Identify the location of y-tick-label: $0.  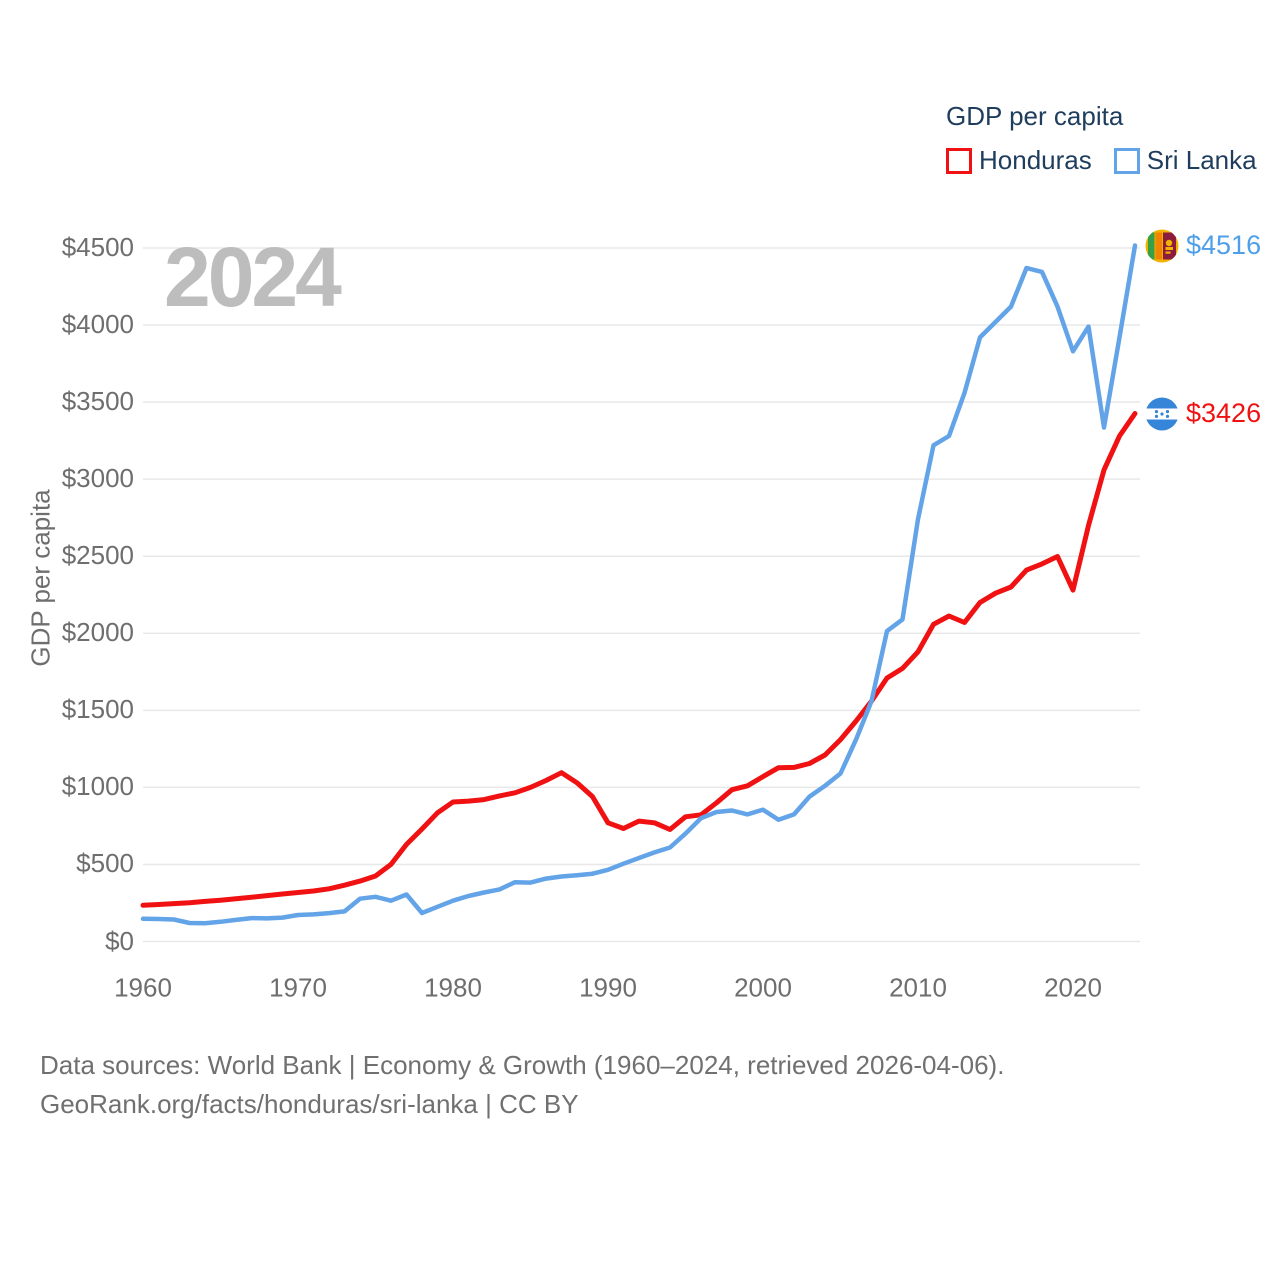
(119, 940).